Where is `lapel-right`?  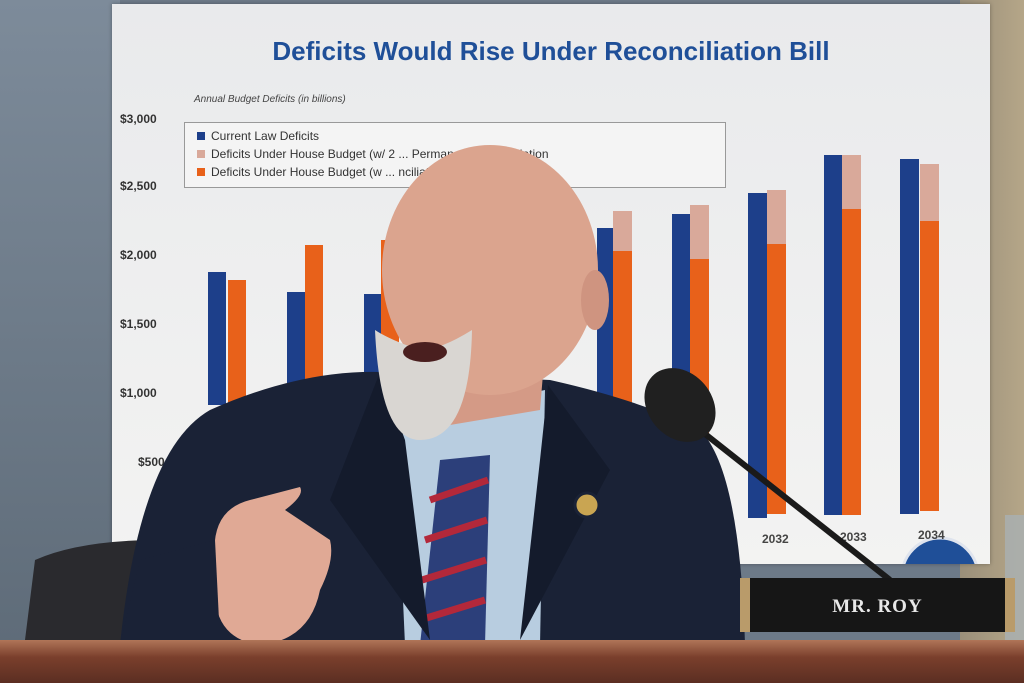
lapel-right is located at coordinates (565, 512).